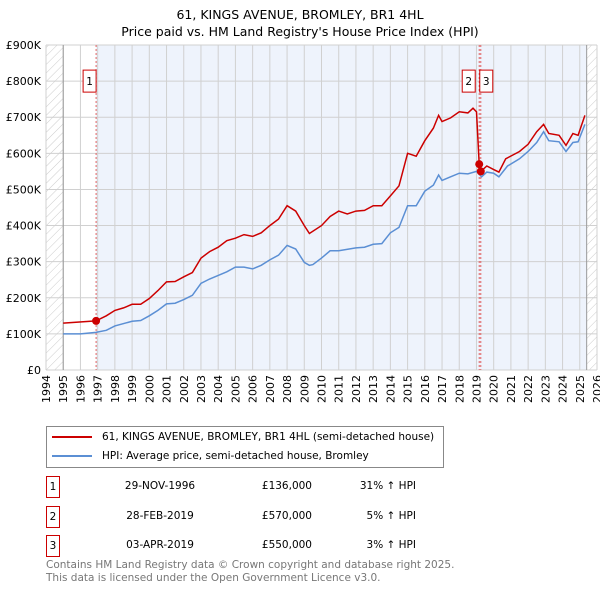 The width and height of the screenshot is (600, 590). I want to click on x-tick-label: 2024, so click(563, 389).